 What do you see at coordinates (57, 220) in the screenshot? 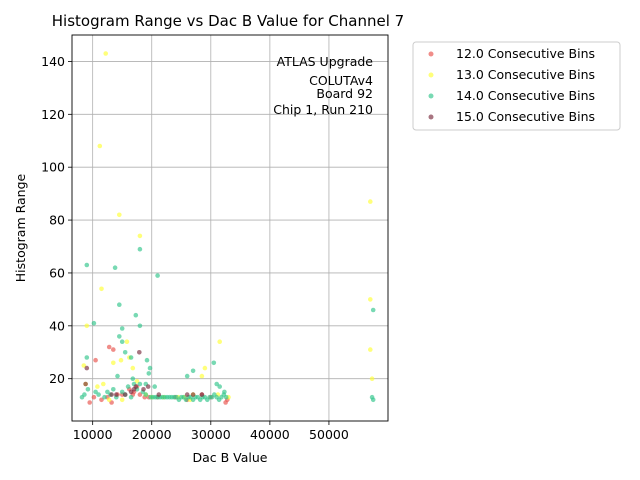
I see `y-tick-label: 80` at bounding box center [57, 220].